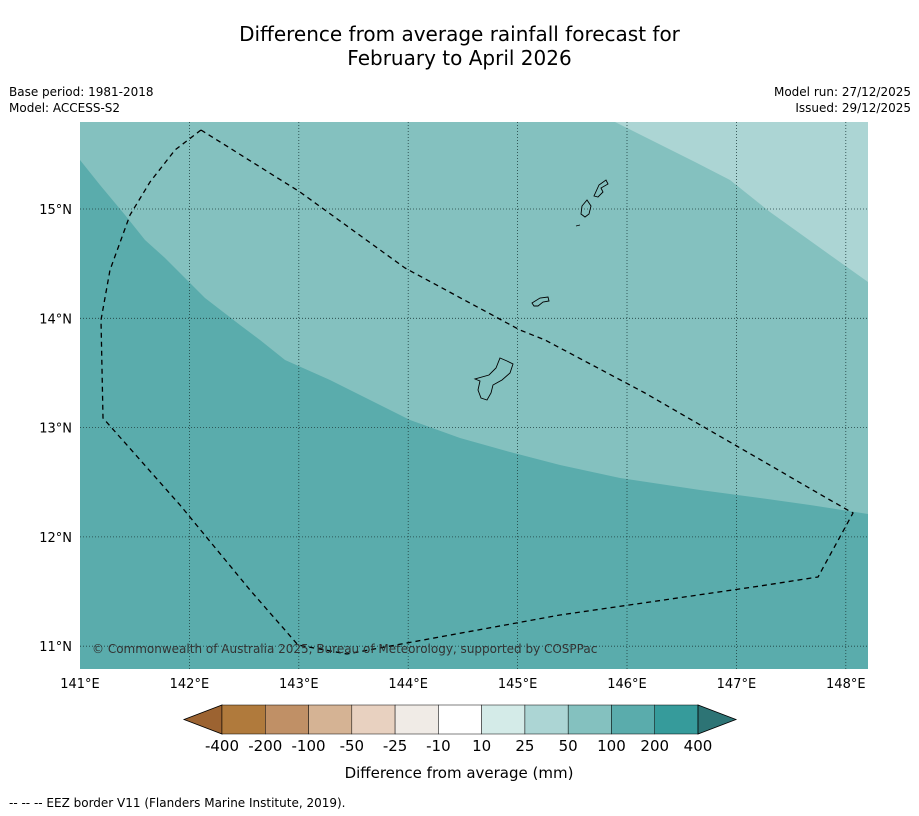  I want to click on colorbar-label: Difference from average (mm), so click(459, 773).